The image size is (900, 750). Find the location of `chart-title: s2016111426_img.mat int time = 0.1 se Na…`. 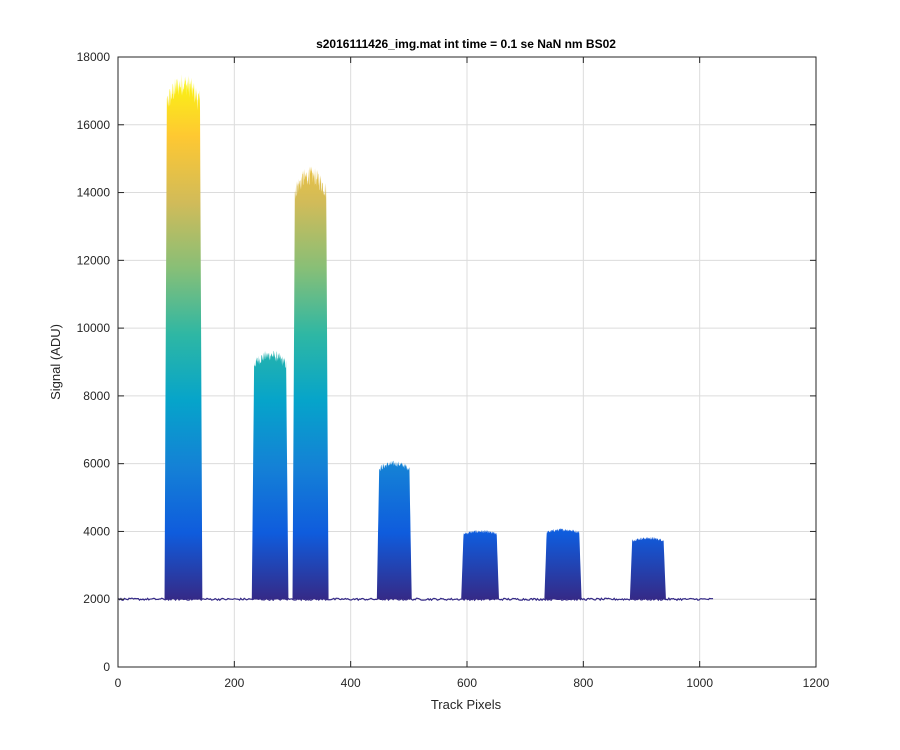

chart-title: s2016111426_img.mat int time = 0.1 se Na… is located at coordinates (466, 44).